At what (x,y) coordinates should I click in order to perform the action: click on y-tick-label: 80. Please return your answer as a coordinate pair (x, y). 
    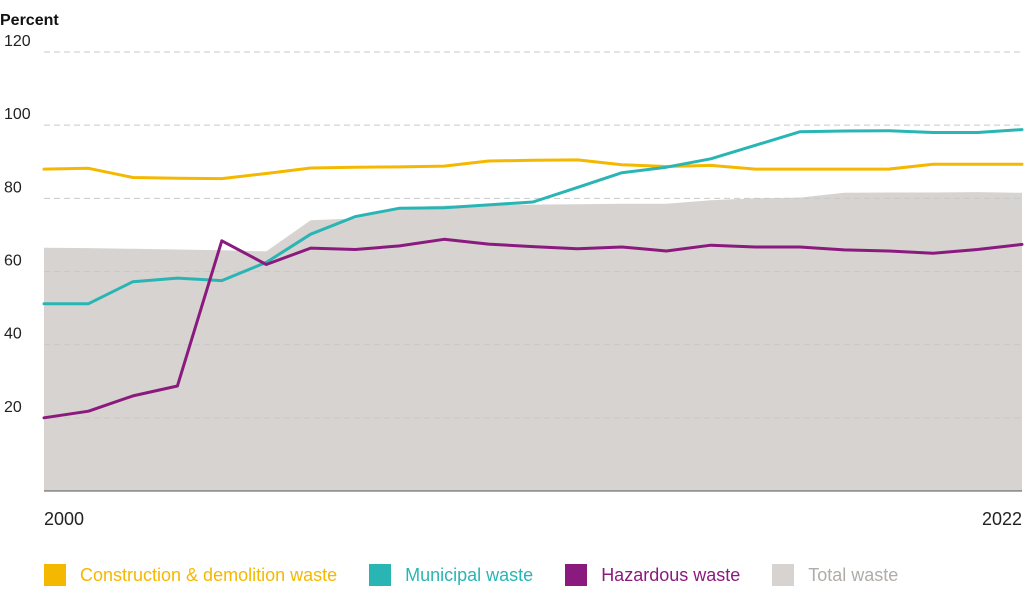
    Looking at the image, I should click on (13, 187).